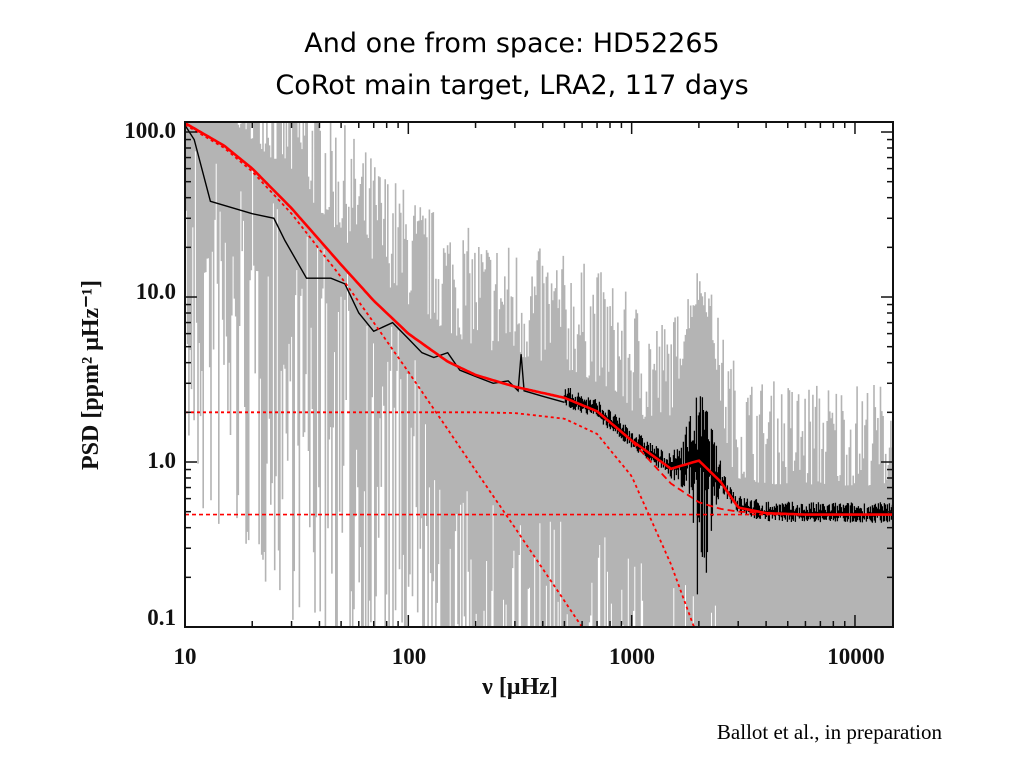 This screenshot has height=768, width=1024. Describe the element at coordinates (632, 656) in the screenshot. I see `x-tick-label: 1000` at that location.